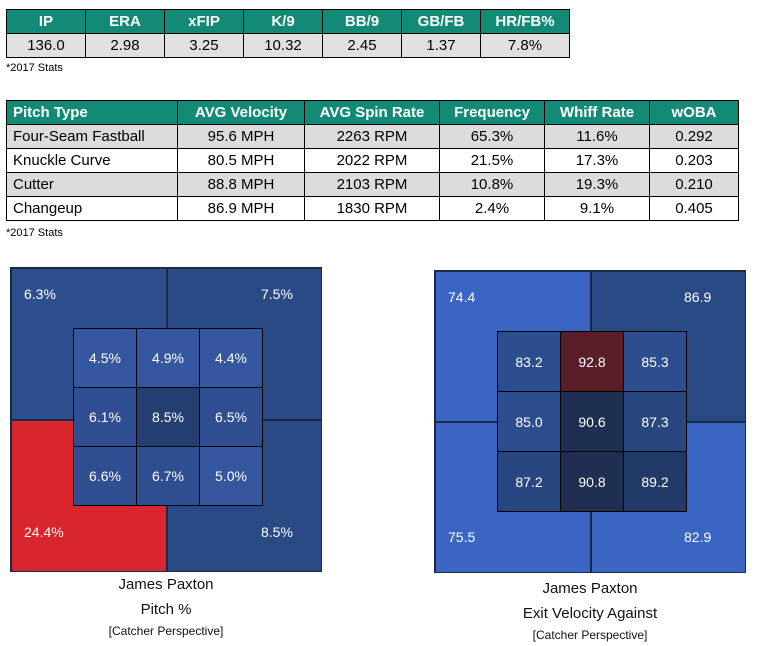 This screenshot has width=757, height=646. Describe the element at coordinates (694, 136) in the screenshot. I see `woba-cell: 0.292` at that location.